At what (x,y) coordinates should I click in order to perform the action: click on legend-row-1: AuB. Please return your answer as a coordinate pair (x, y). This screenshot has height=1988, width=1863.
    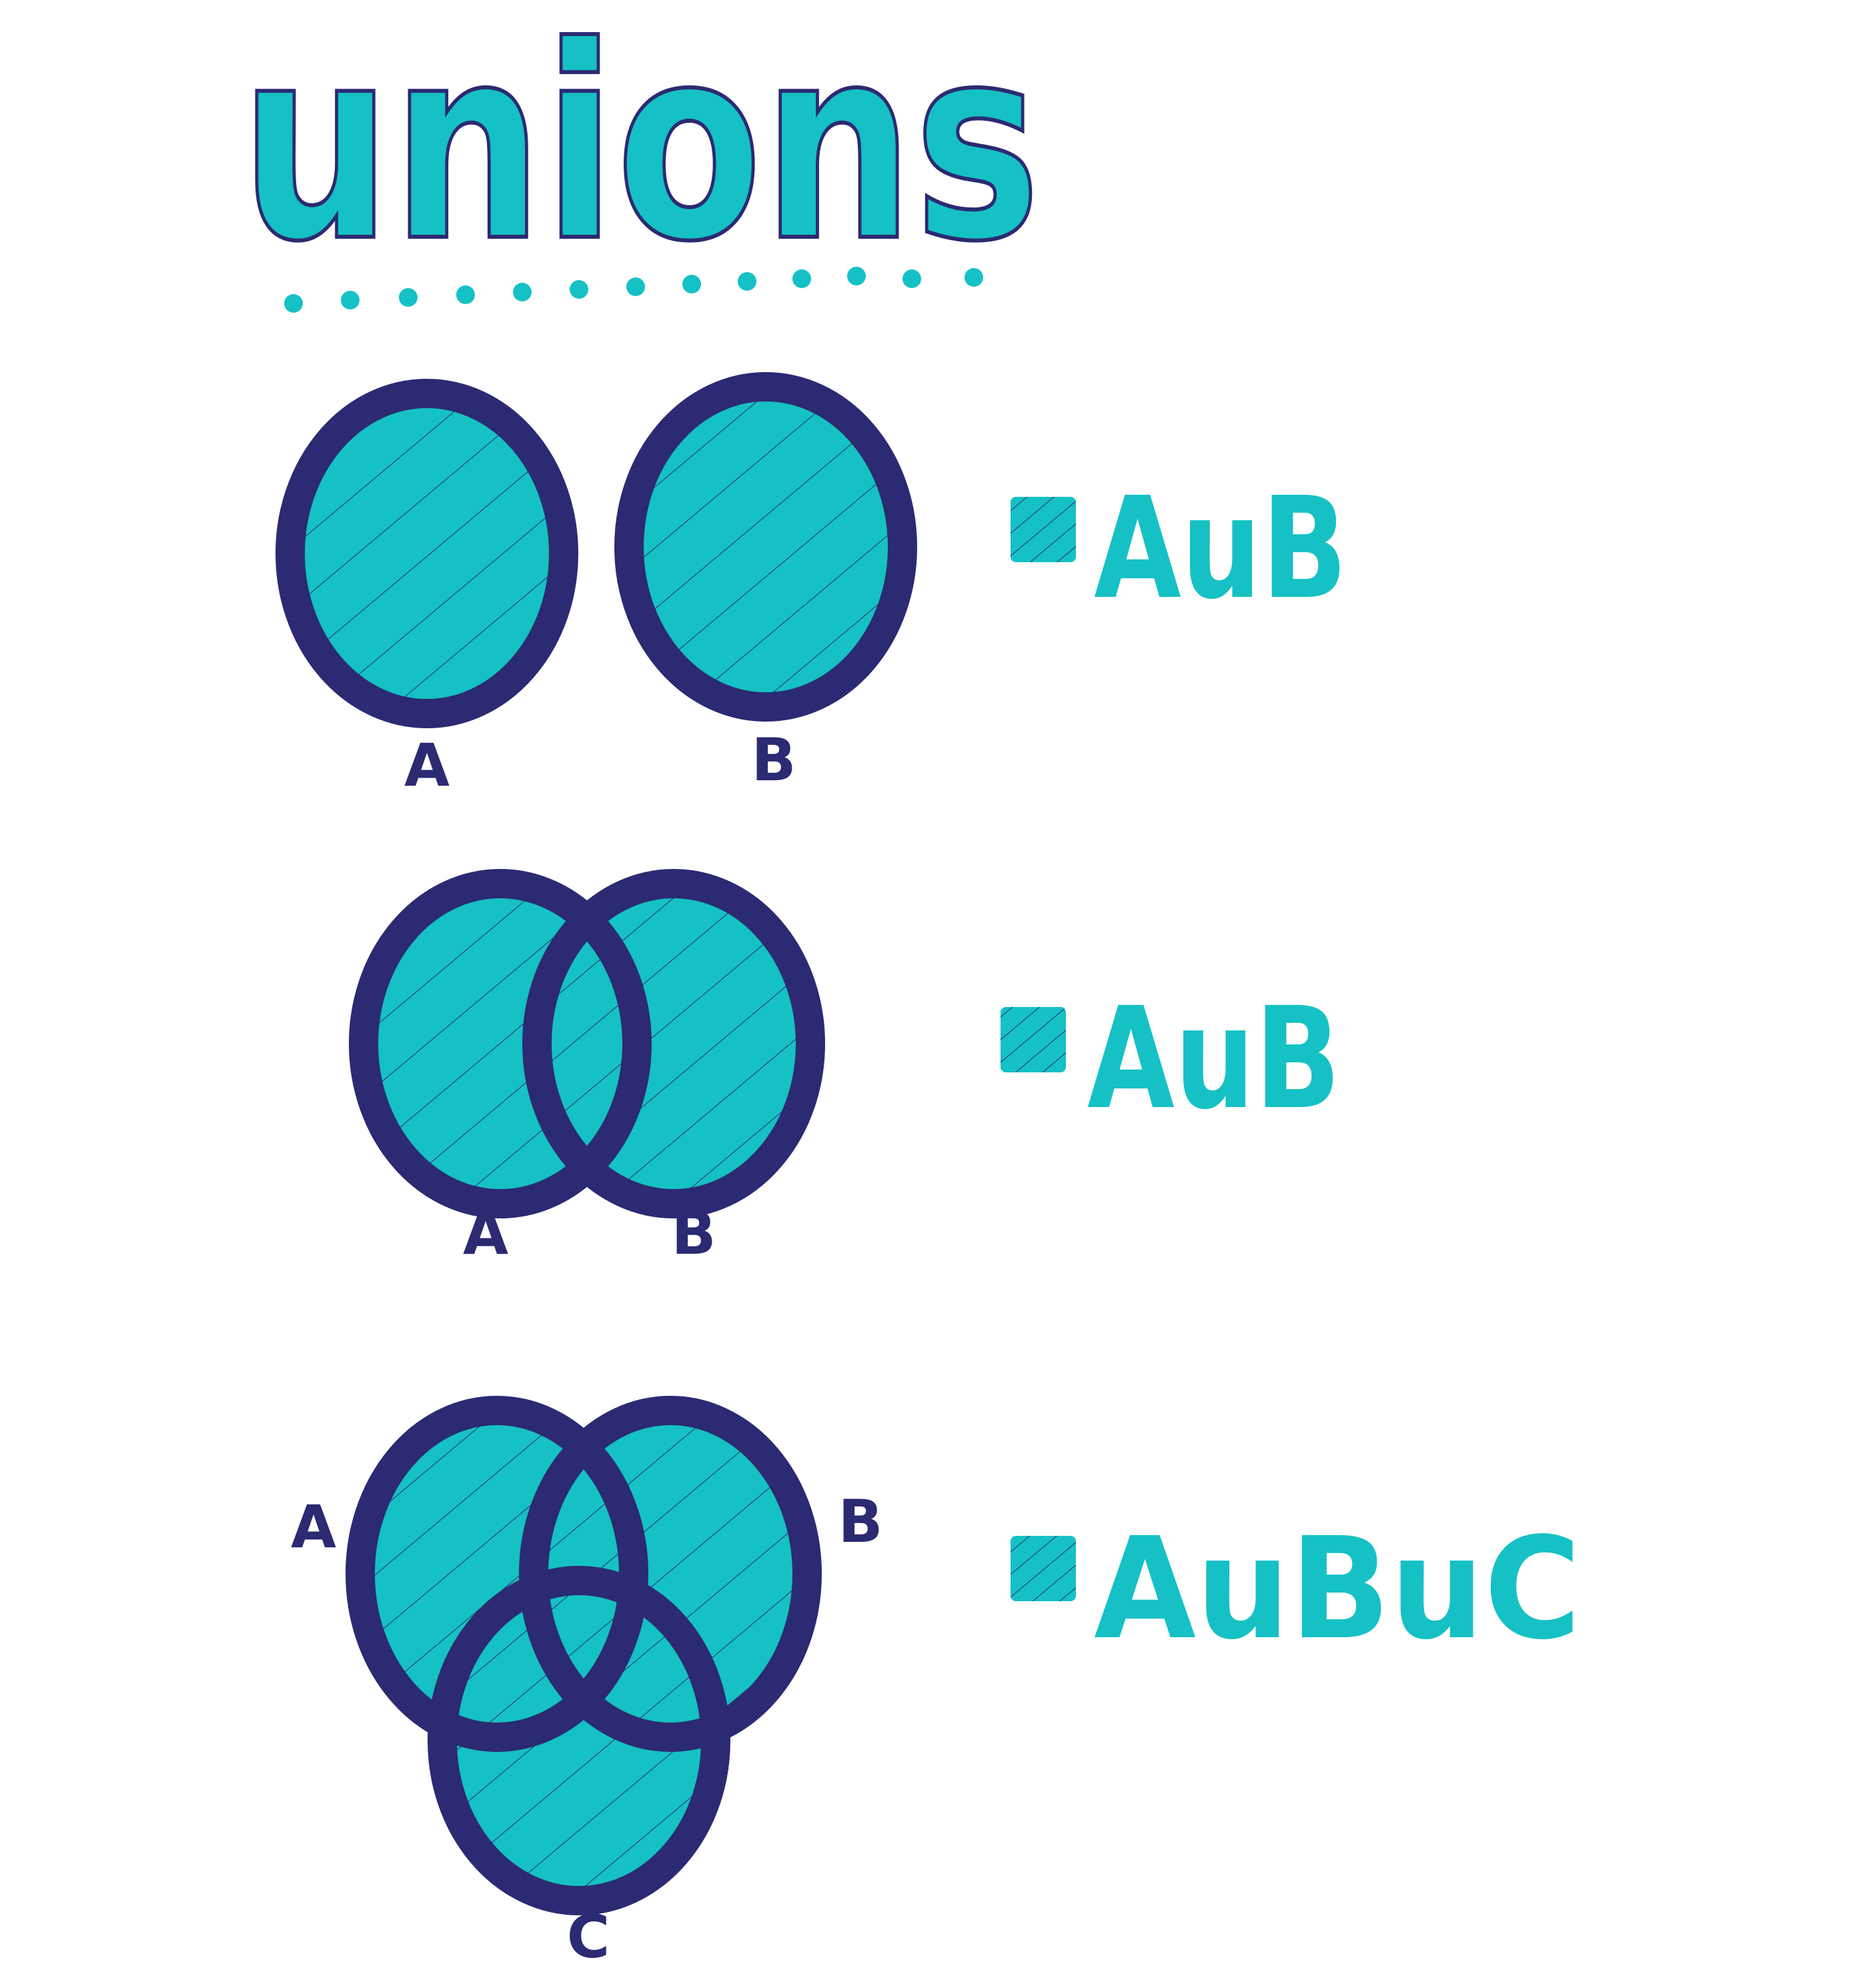
    Looking at the image, I should click on (1179, 548).